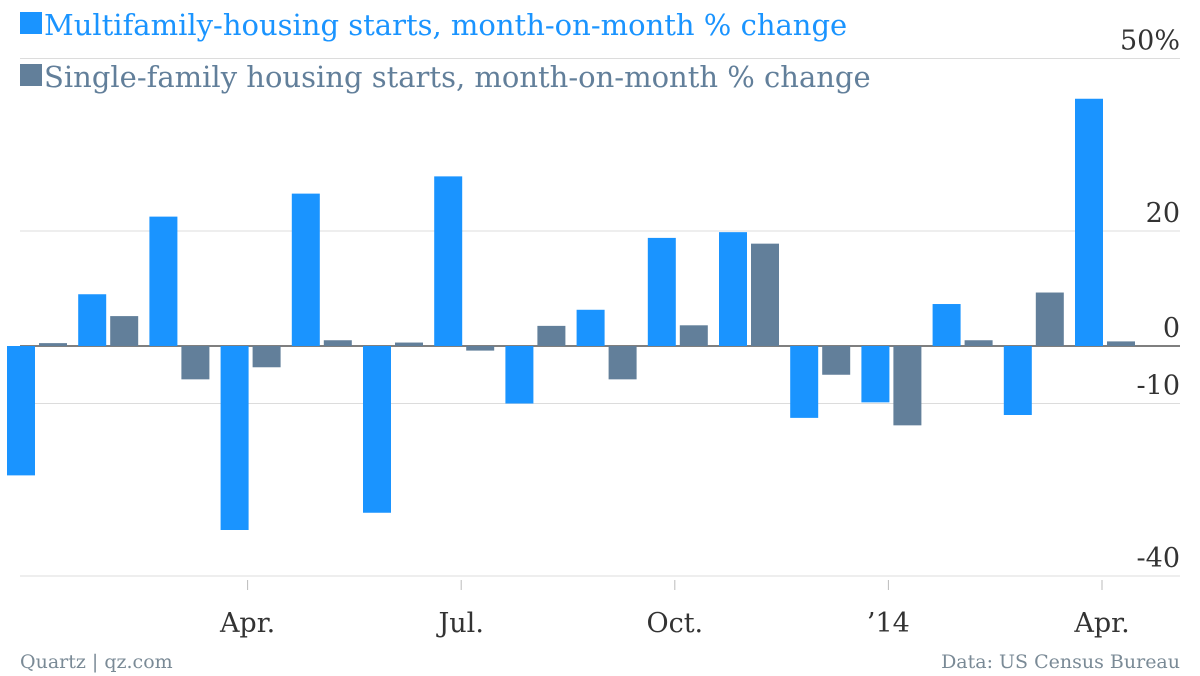 This screenshot has width=1200, height=676. Describe the element at coordinates (1060, 662) in the screenshot. I see `footer-source-right: Data: US Census Bureau` at that location.